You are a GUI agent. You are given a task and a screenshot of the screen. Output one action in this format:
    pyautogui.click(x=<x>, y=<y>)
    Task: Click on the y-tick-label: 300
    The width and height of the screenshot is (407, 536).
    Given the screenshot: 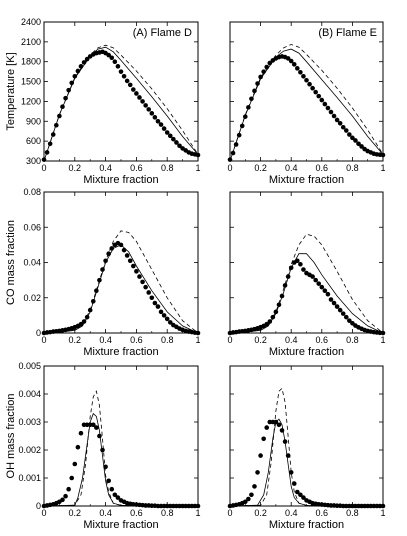 What is the action you would take?
    pyautogui.click(x=33, y=161)
    